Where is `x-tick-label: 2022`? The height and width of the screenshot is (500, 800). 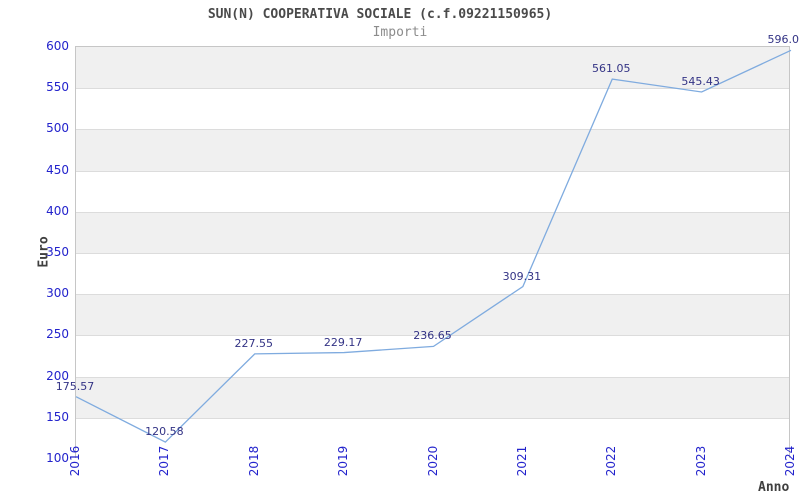 x-tick-label: 2022 is located at coordinates (611, 461).